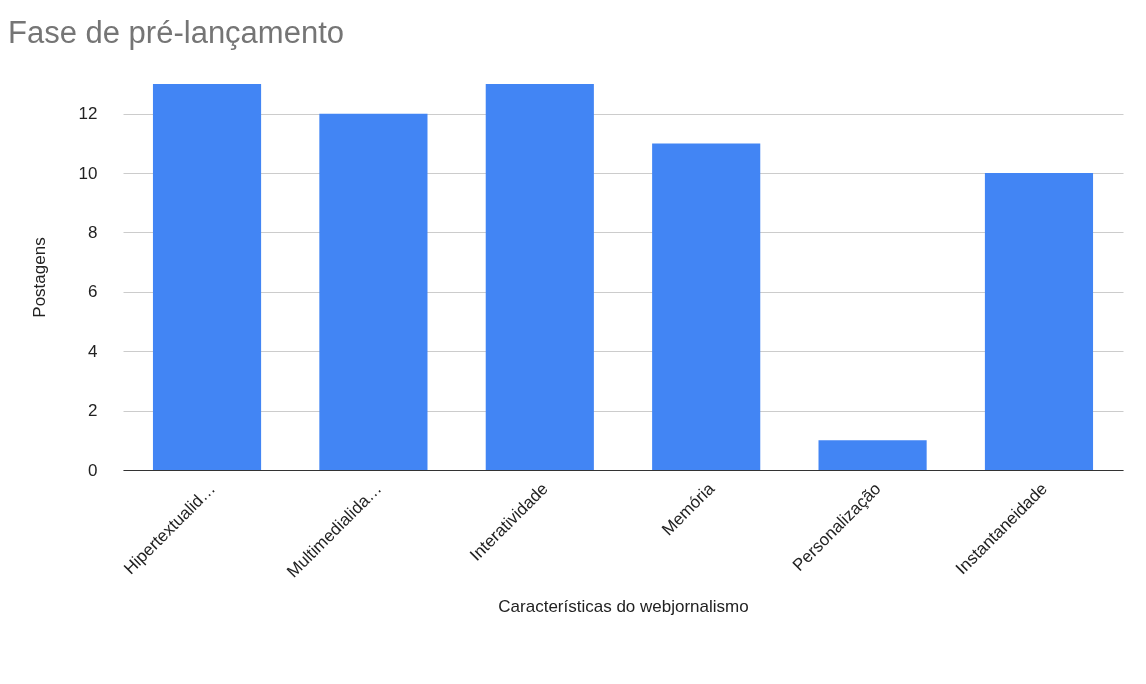 Image resolution: width=1146 pixels, height=684 pixels. What do you see at coordinates (39, 277) in the screenshot?
I see `y-axis-title: Postagens` at bounding box center [39, 277].